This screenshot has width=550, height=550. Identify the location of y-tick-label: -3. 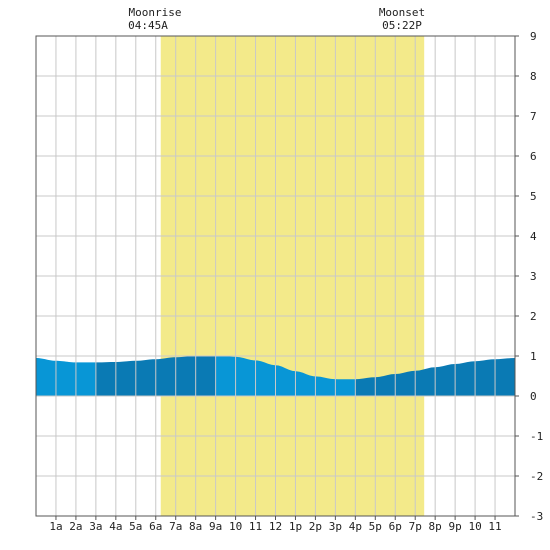
(536, 516).